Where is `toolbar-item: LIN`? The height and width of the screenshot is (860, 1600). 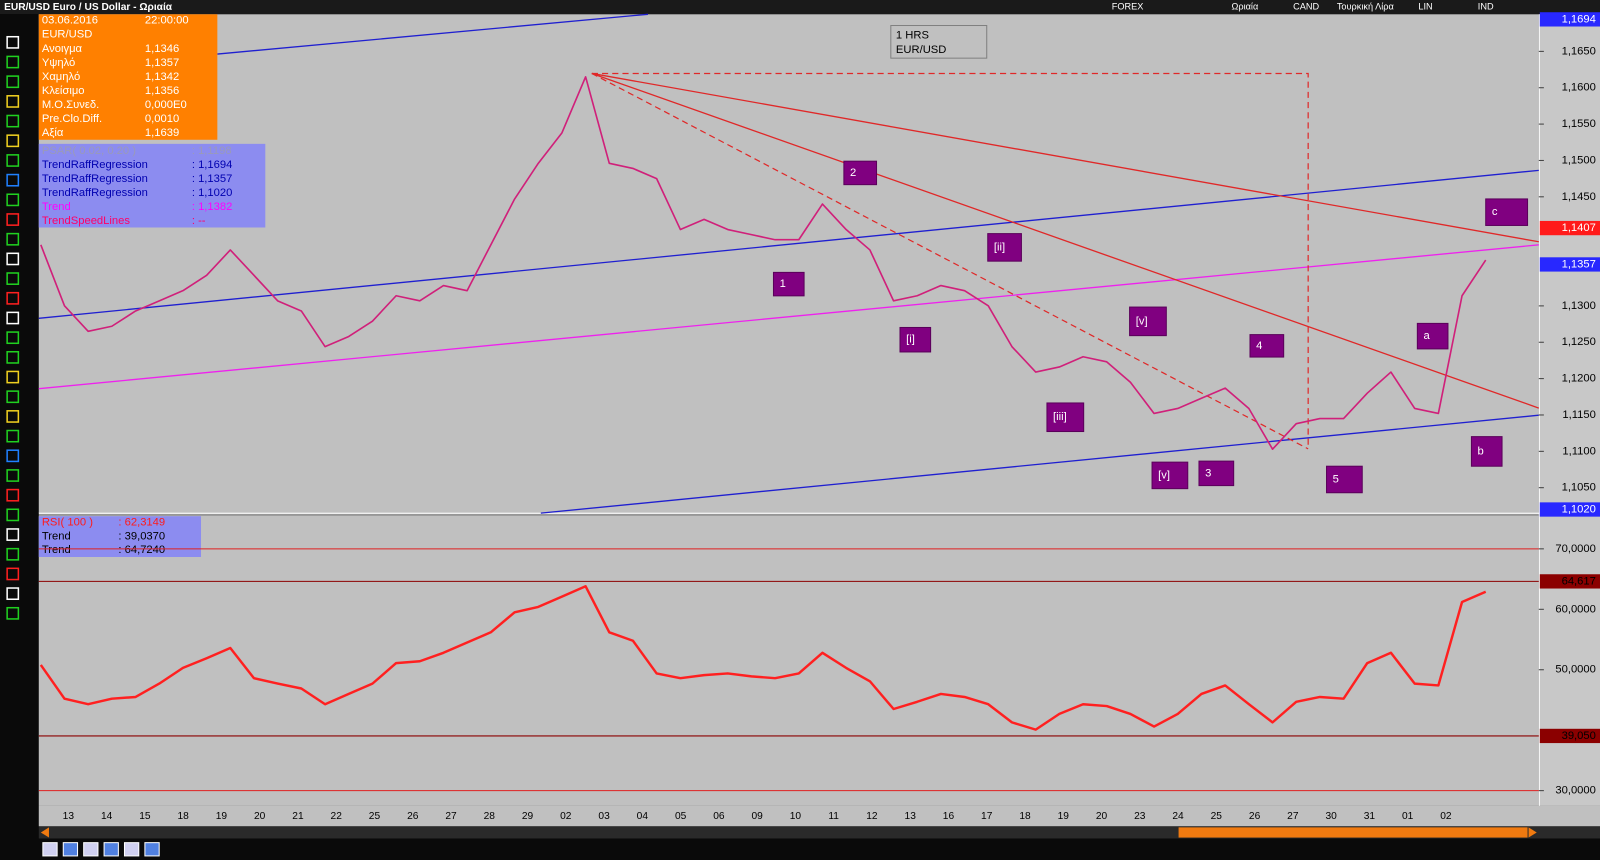 toolbar-item: LIN is located at coordinates (1425, 7).